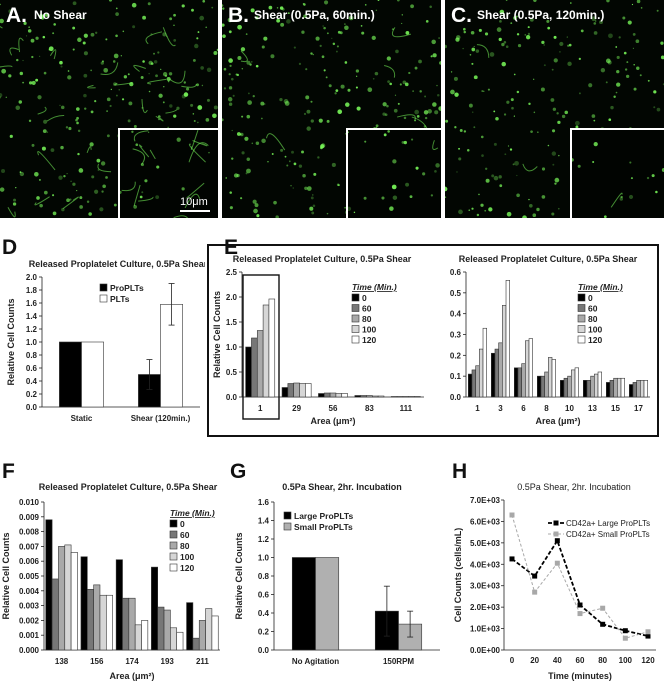 This screenshot has height=682, width=664. Describe the element at coordinates (580, 614) in the screenshot. I see `data-point` at that location.